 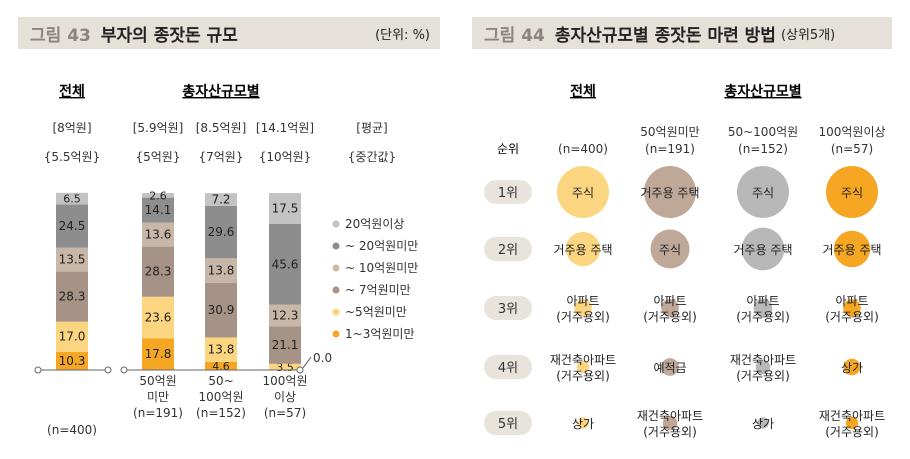 I want to click on bar-value-label: 6.5, so click(x=72, y=199).